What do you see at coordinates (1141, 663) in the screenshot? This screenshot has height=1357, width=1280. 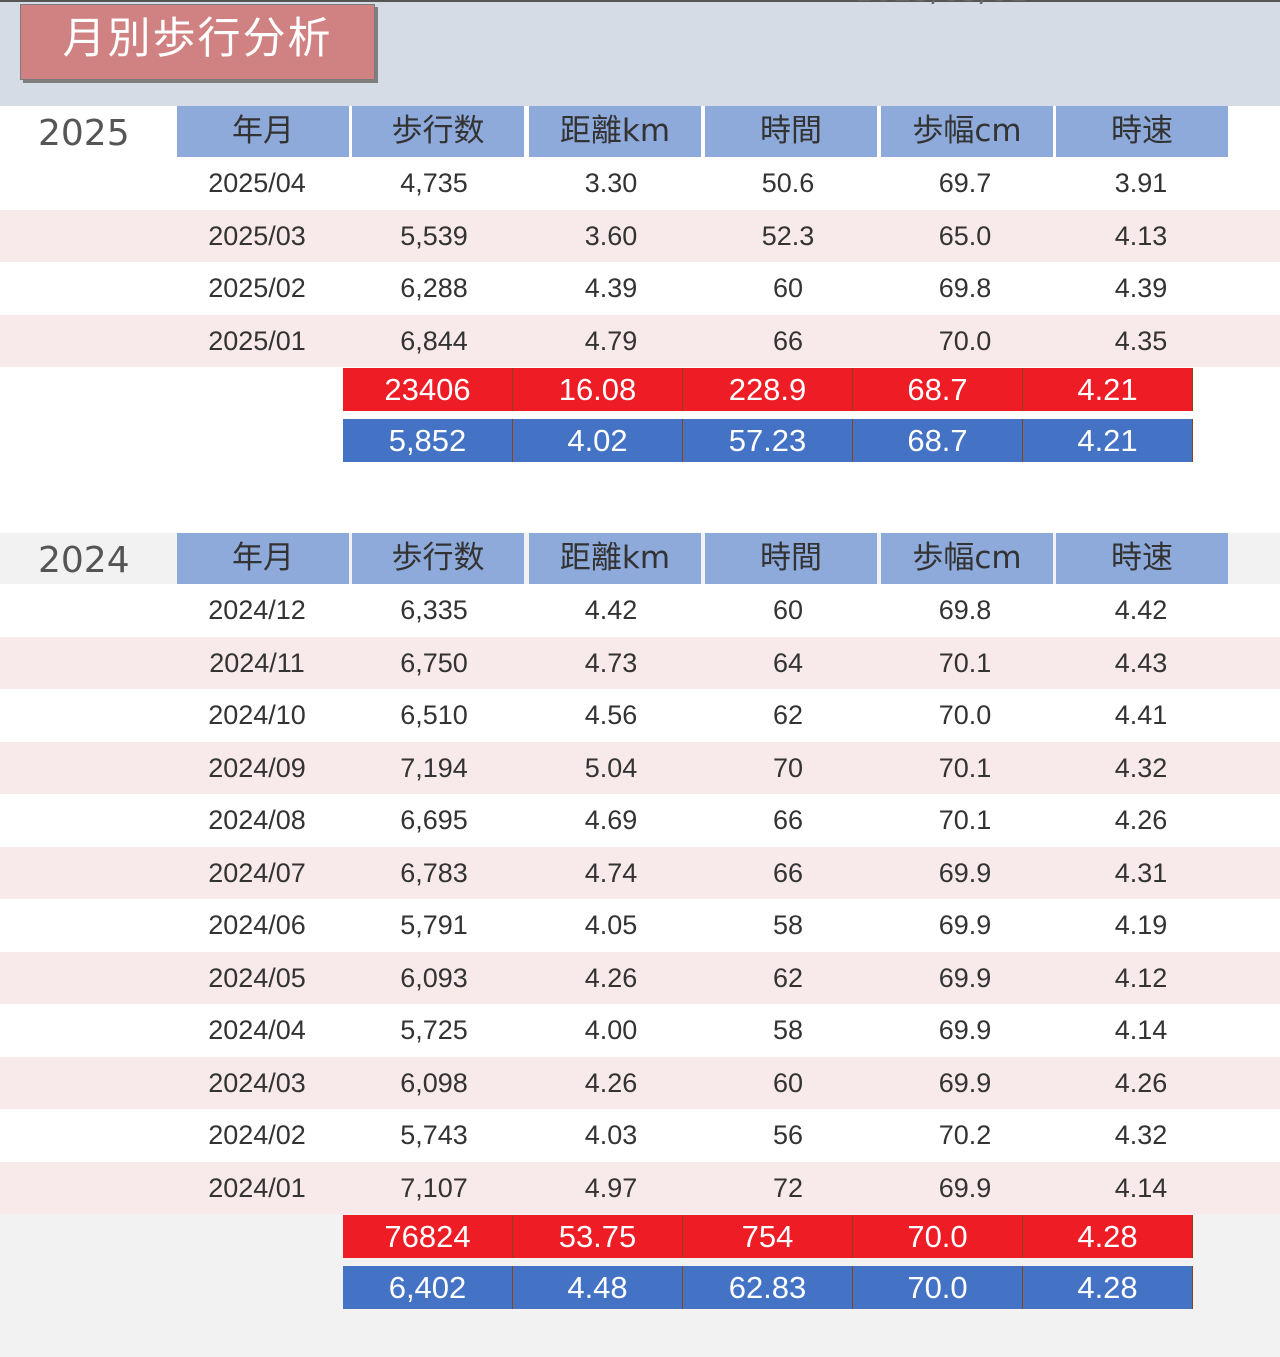 I see `table-cell: 4.43` at bounding box center [1141, 663].